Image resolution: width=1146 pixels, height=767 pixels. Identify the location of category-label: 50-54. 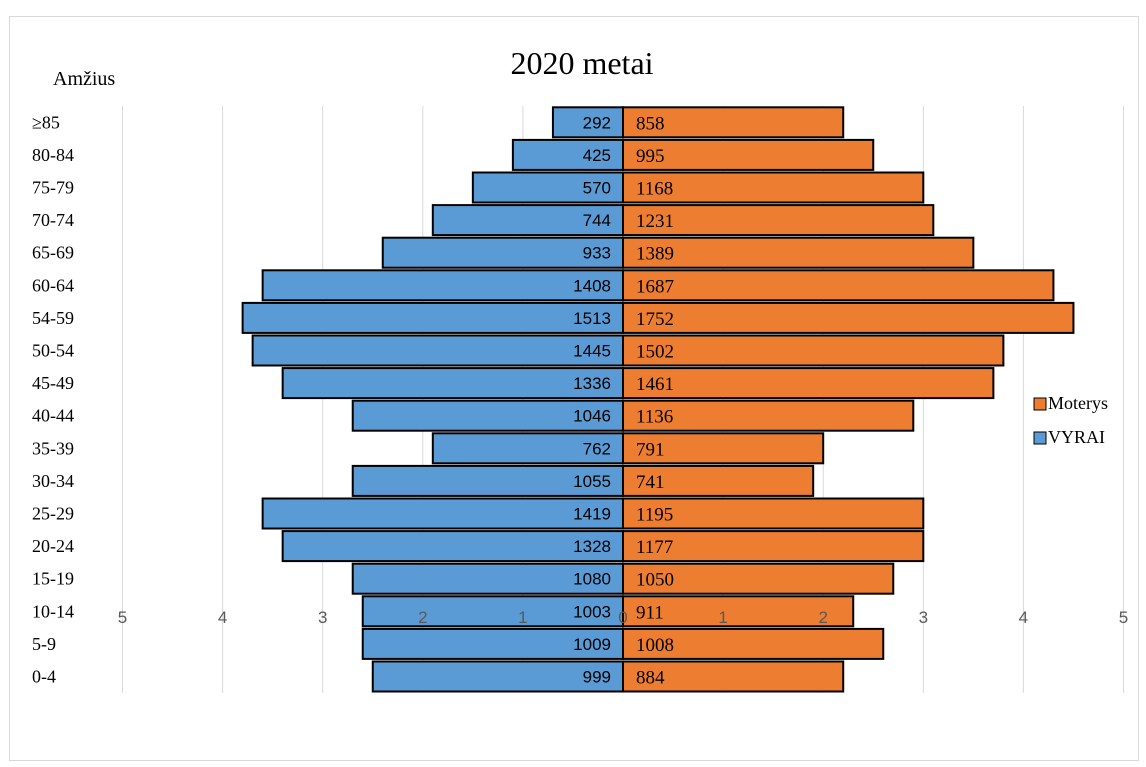
(53, 351).